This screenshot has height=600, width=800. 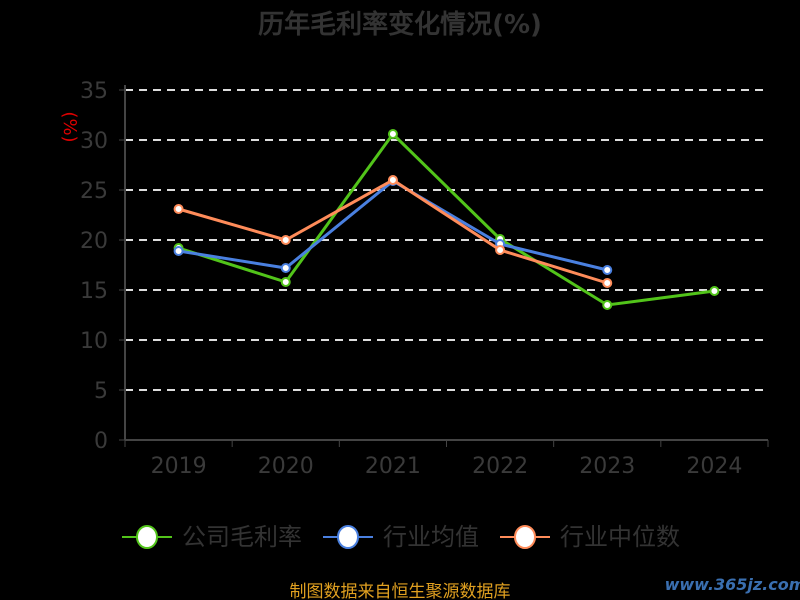 What do you see at coordinates (179, 466) in the screenshot?
I see `x-tick-label: 2019` at bounding box center [179, 466].